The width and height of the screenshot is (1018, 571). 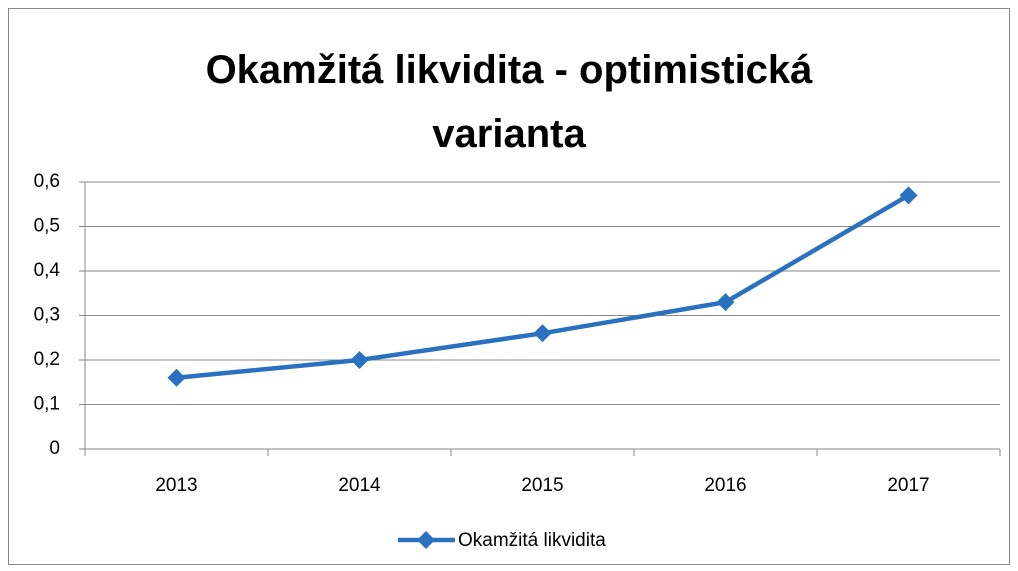 I want to click on x-tick-label: 2016, so click(x=725, y=485).